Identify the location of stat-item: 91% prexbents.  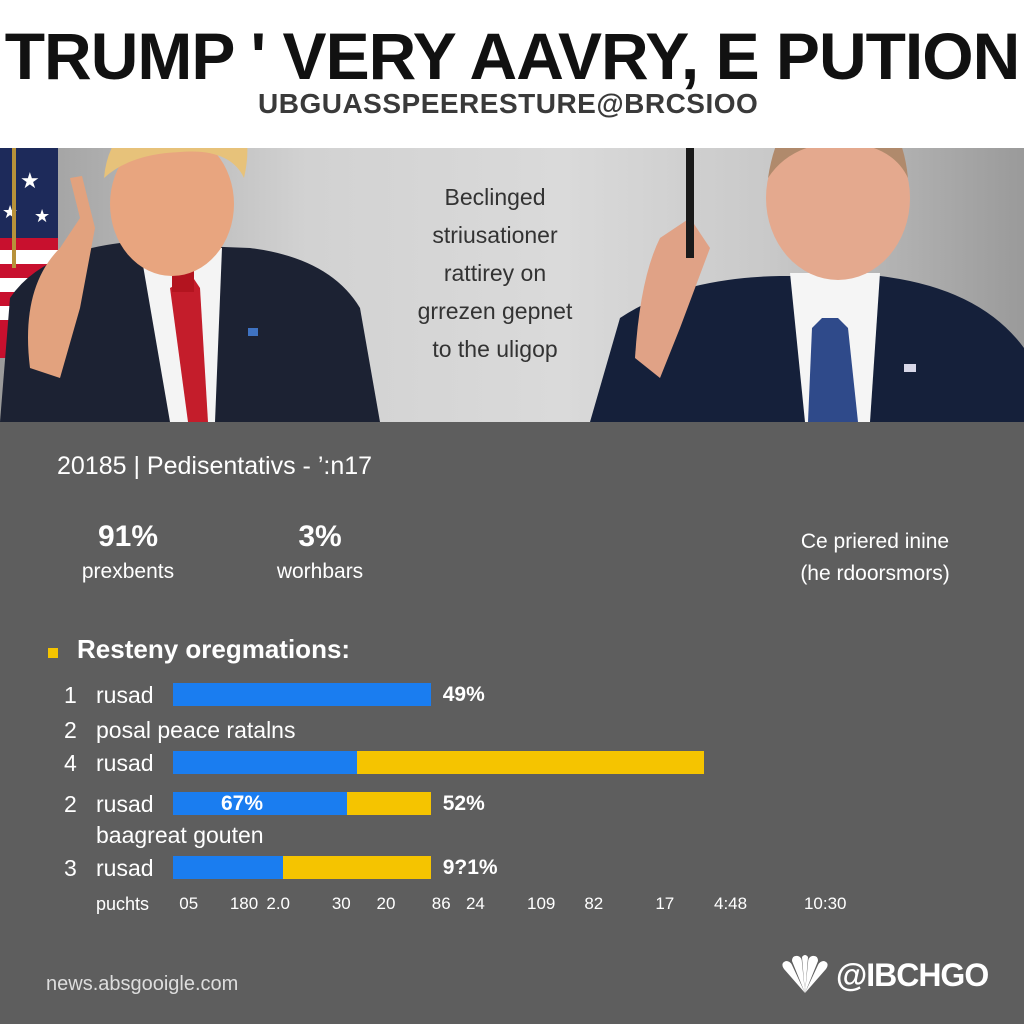
(128, 552).